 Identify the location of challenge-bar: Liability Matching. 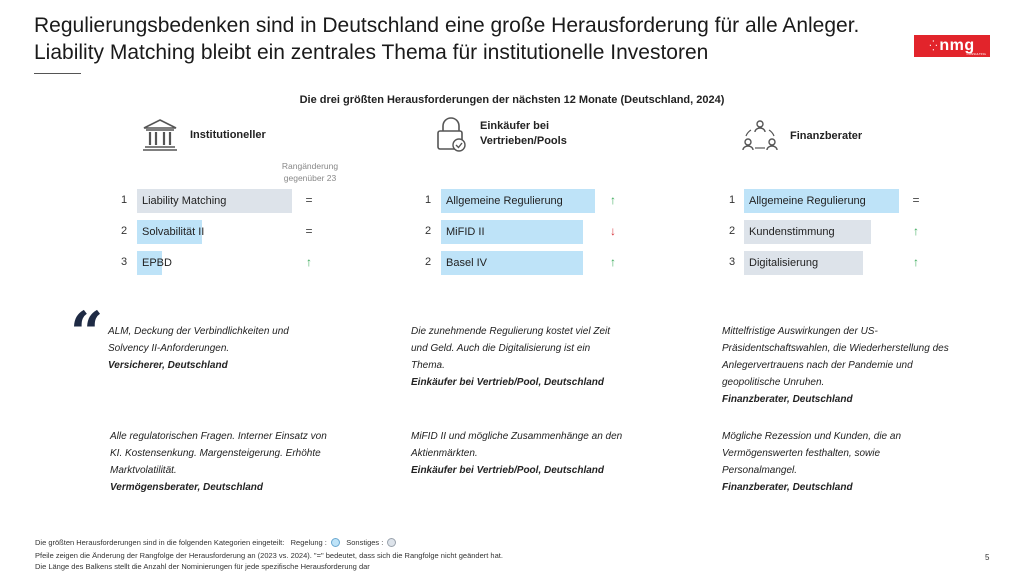
(214, 201).